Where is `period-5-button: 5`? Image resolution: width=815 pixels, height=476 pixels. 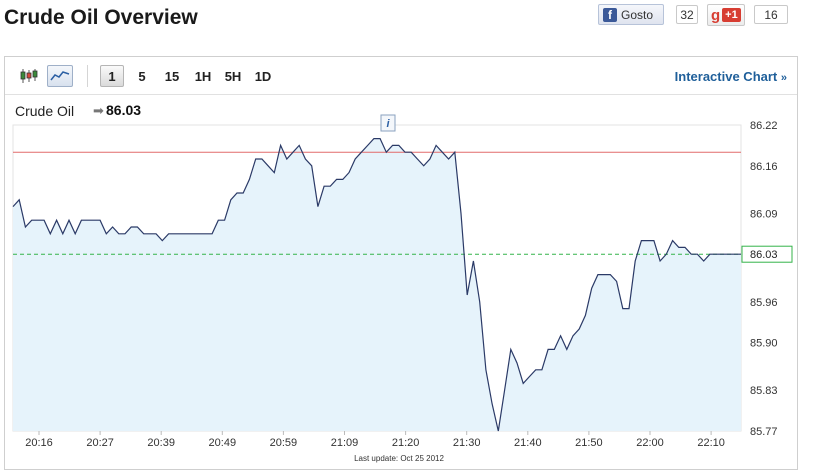
period-5-button: 5 is located at coordinates (142, 76).